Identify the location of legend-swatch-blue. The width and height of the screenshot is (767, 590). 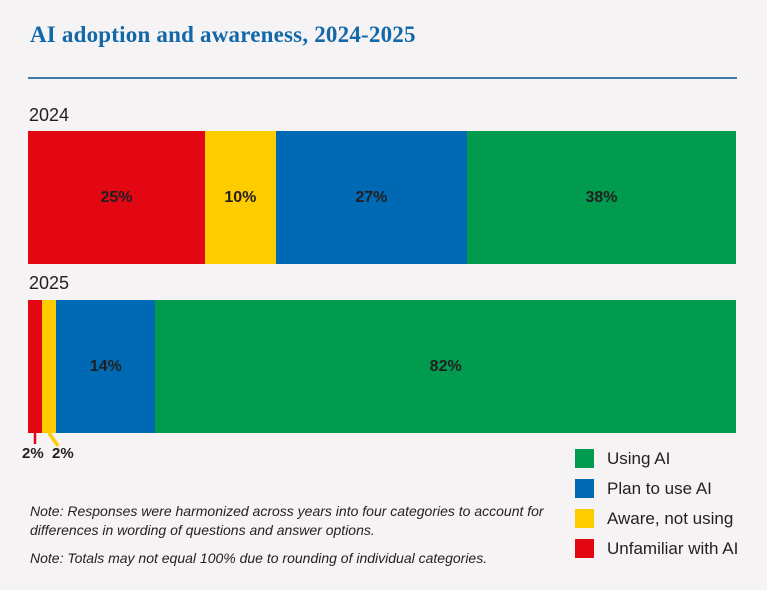
(584, 488).